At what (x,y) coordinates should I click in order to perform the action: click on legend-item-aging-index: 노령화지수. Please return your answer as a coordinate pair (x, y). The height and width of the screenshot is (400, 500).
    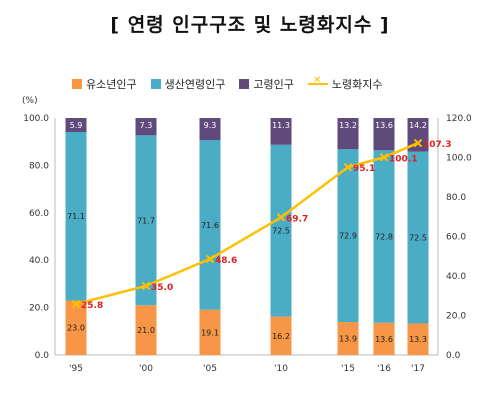
    Looking at the image, I should click on (345, 83).